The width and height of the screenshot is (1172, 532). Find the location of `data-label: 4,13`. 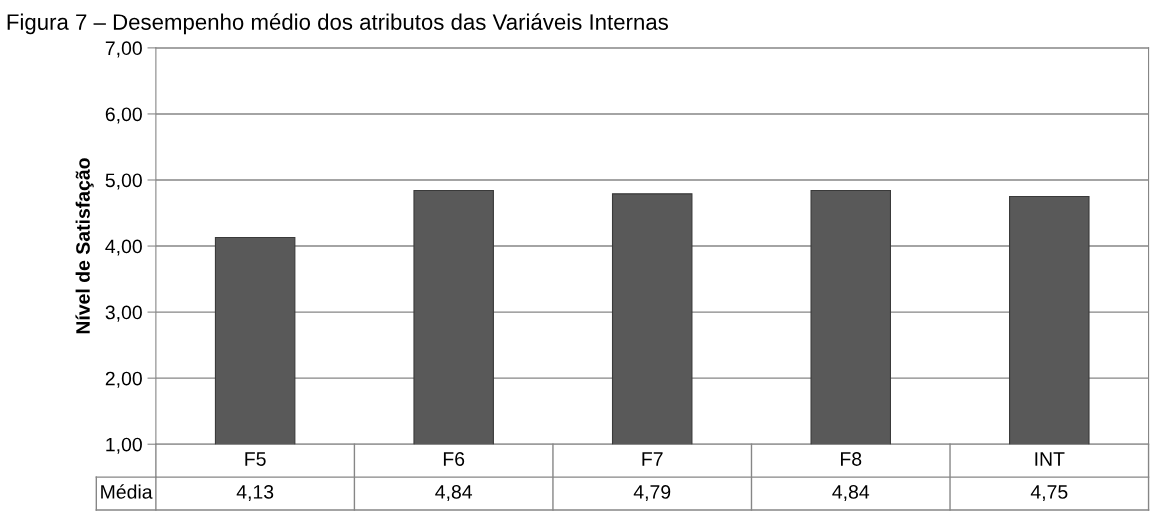

data-label: 4,13 is located at coordinates (255, 493).